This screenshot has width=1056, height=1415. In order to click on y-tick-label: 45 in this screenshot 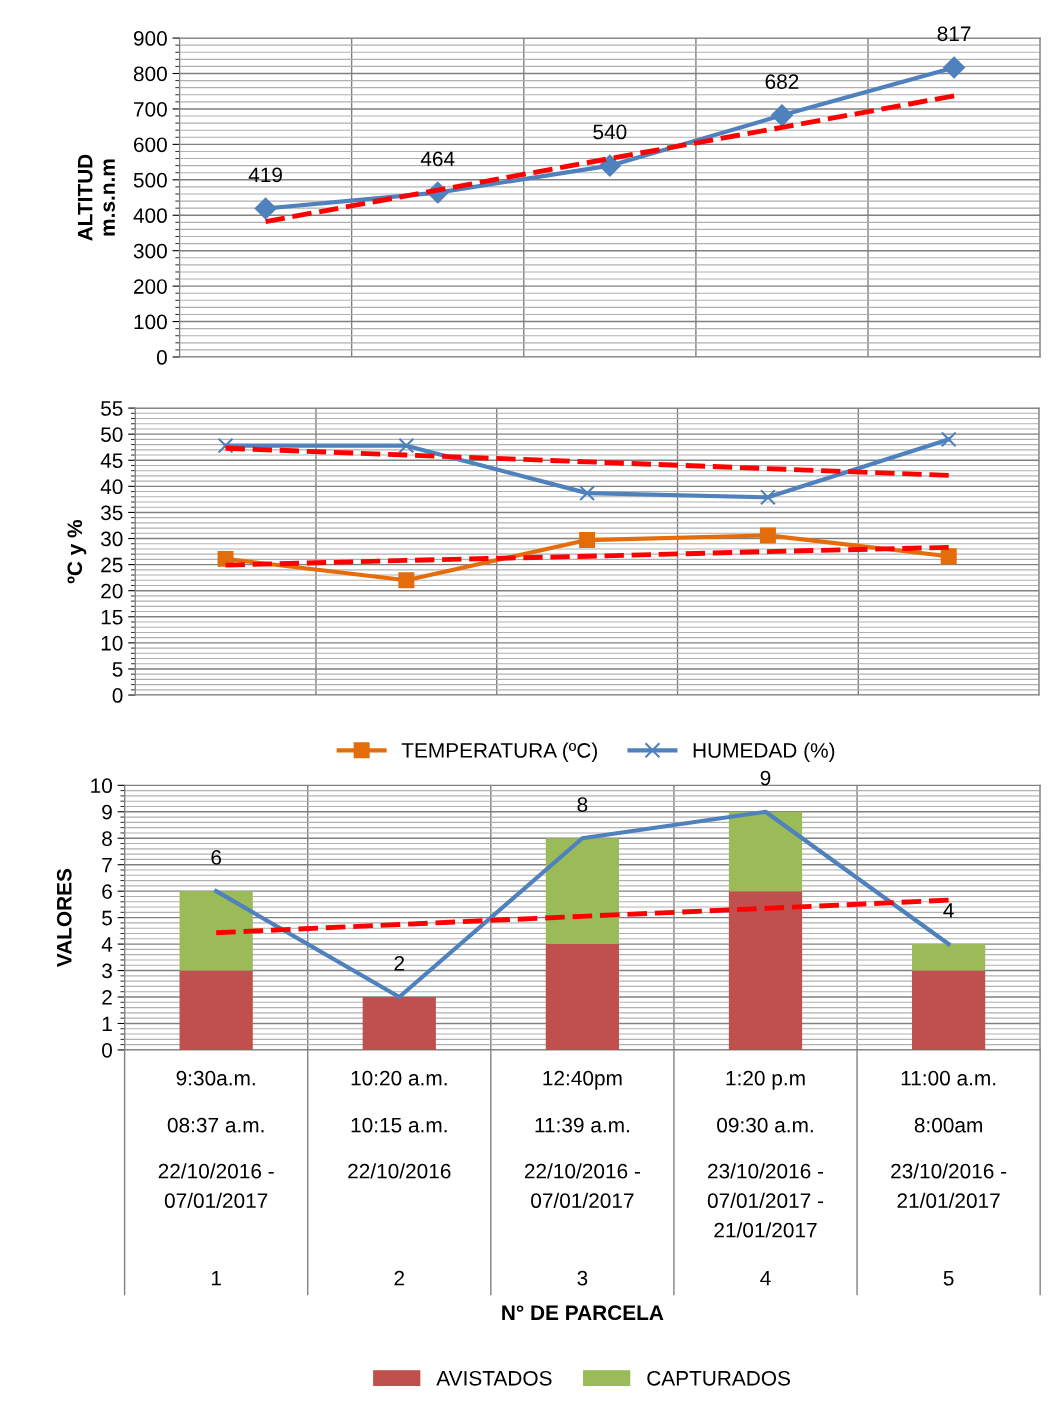, I will do `click(111, 461)`.